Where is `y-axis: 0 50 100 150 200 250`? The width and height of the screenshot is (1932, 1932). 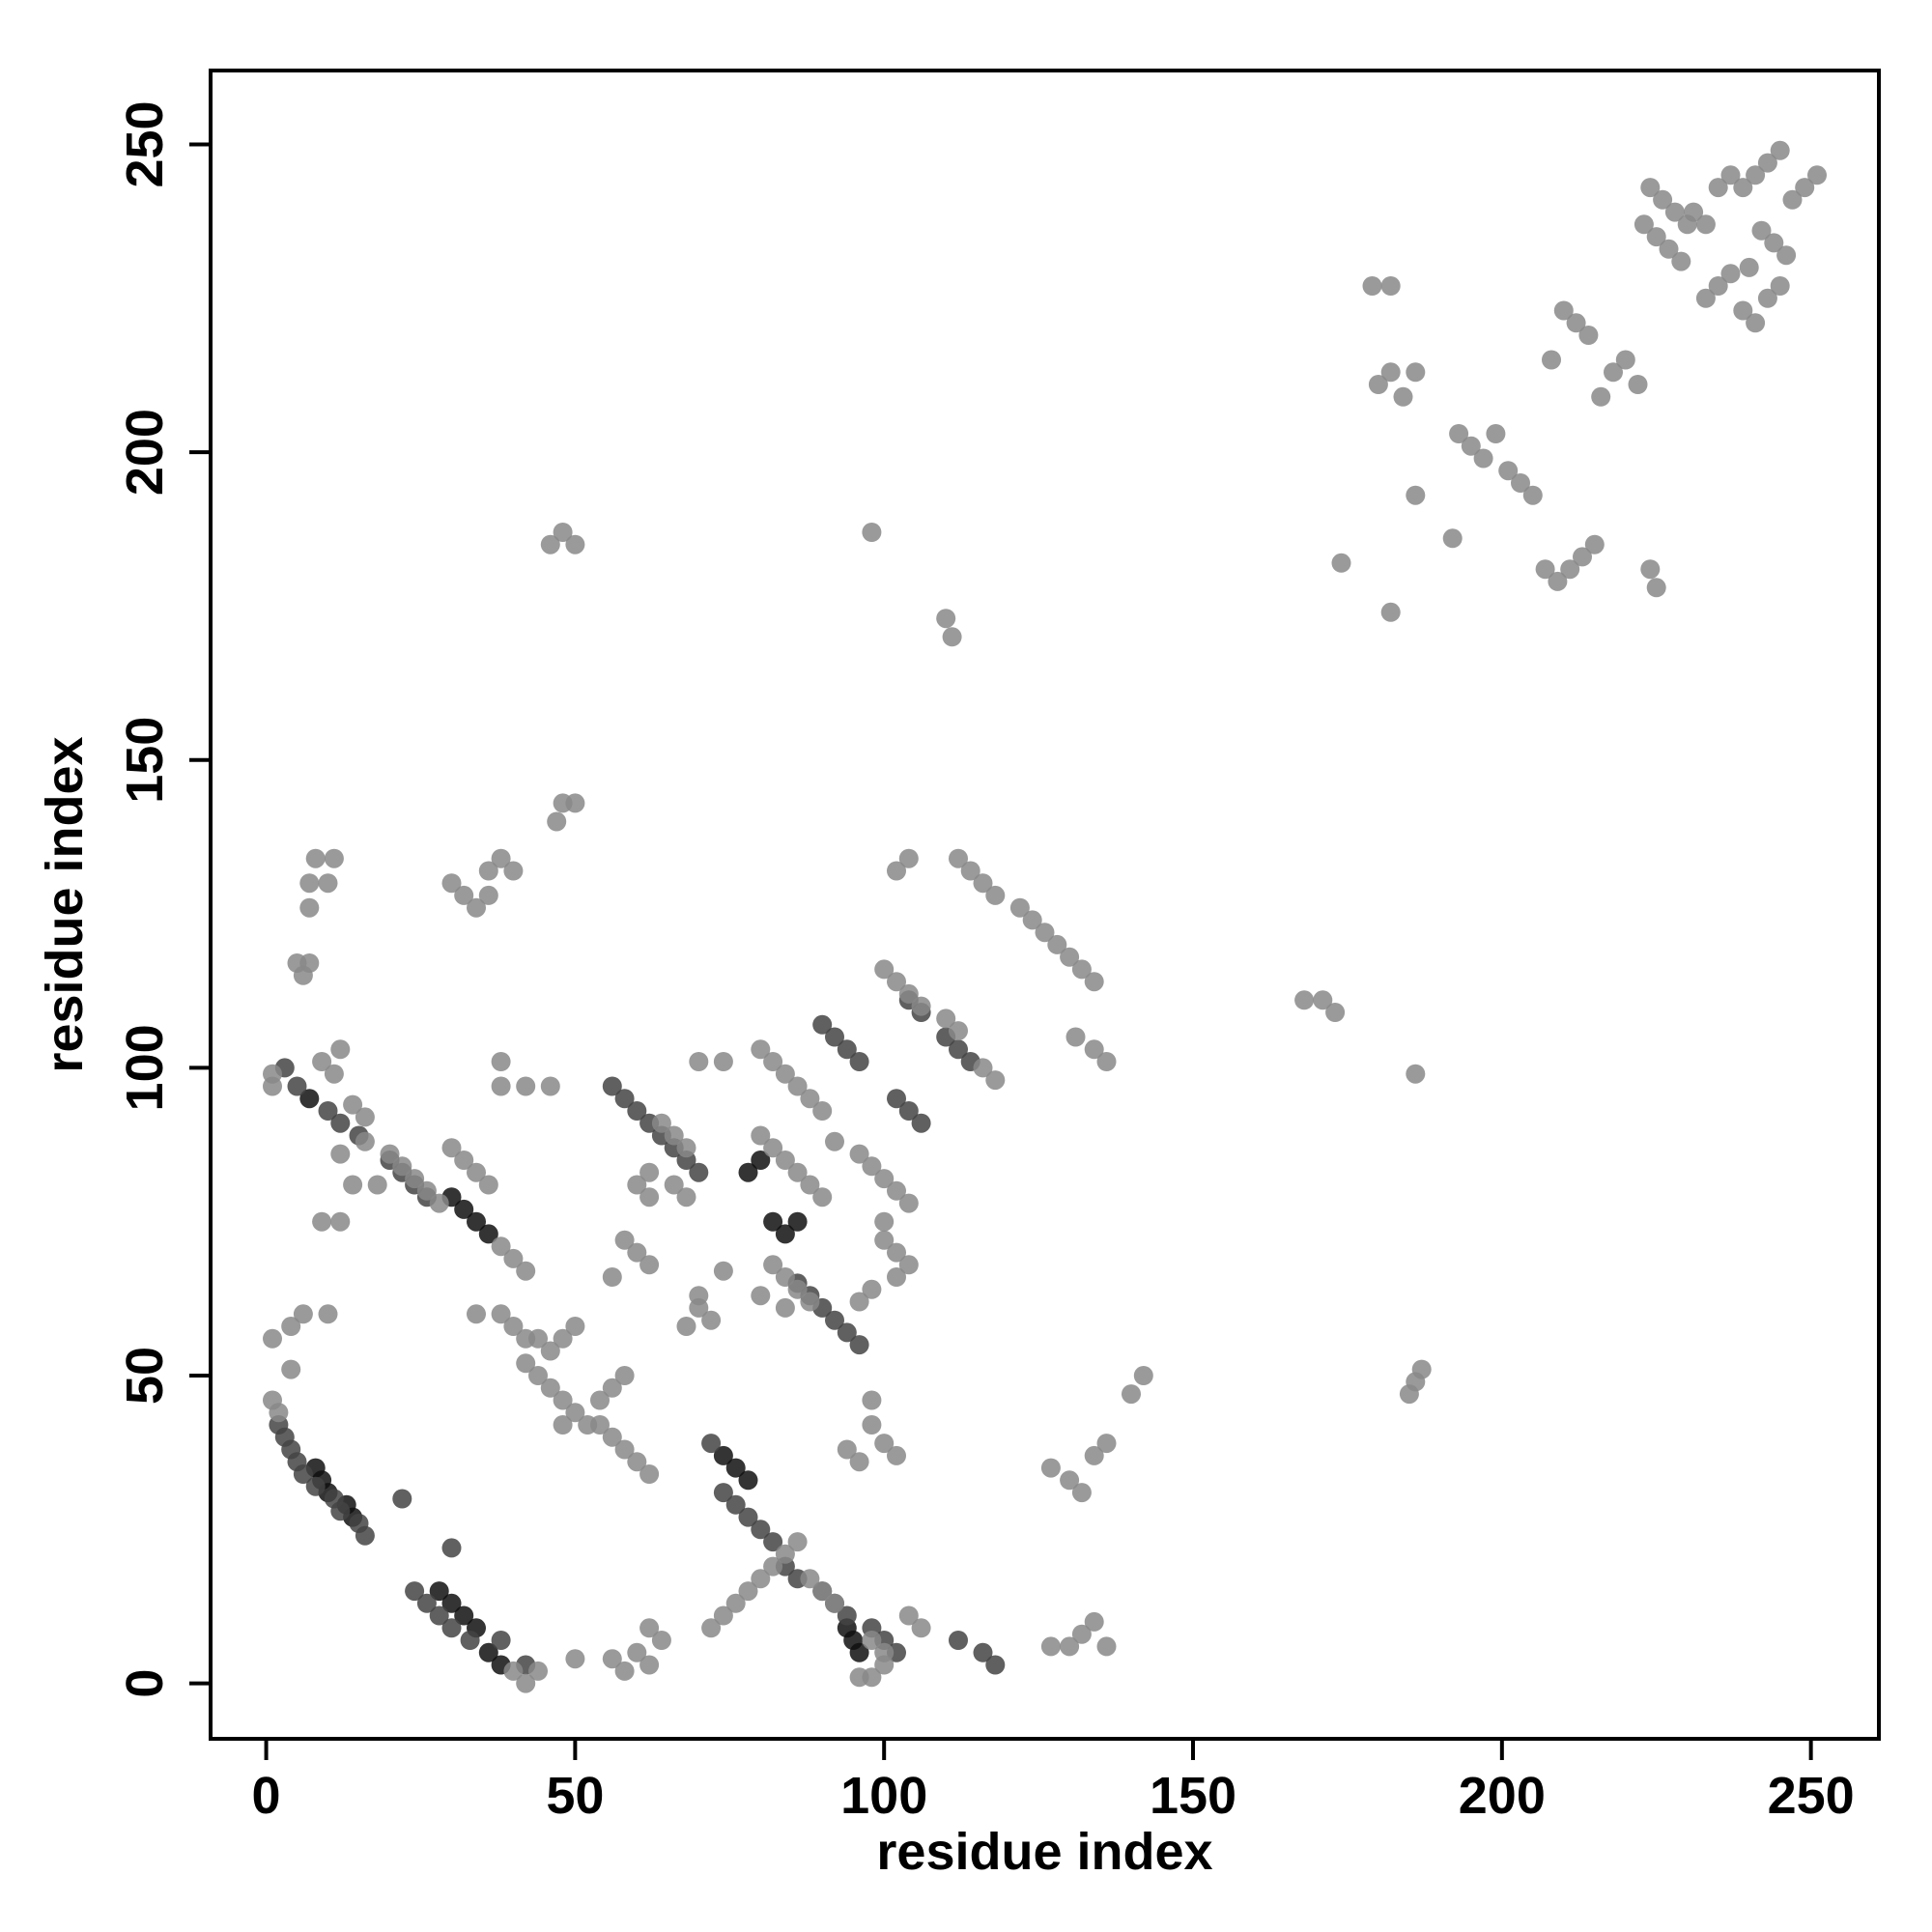
y-axis: 0 50 100 150 200 250 is located at coordinates (163, 899).